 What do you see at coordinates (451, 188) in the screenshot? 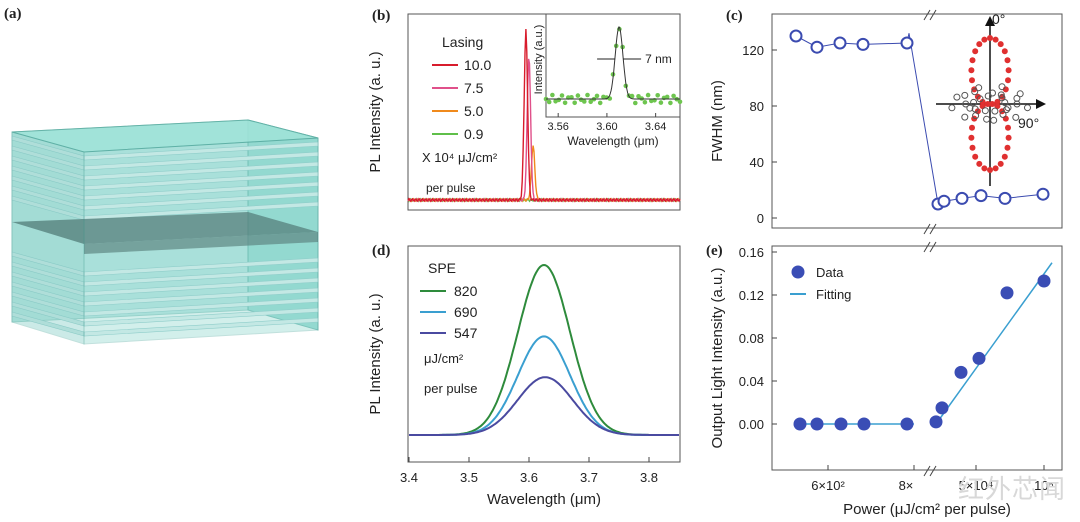
I see `legend-units-2: per pulse` at bounding box center [451, 188].